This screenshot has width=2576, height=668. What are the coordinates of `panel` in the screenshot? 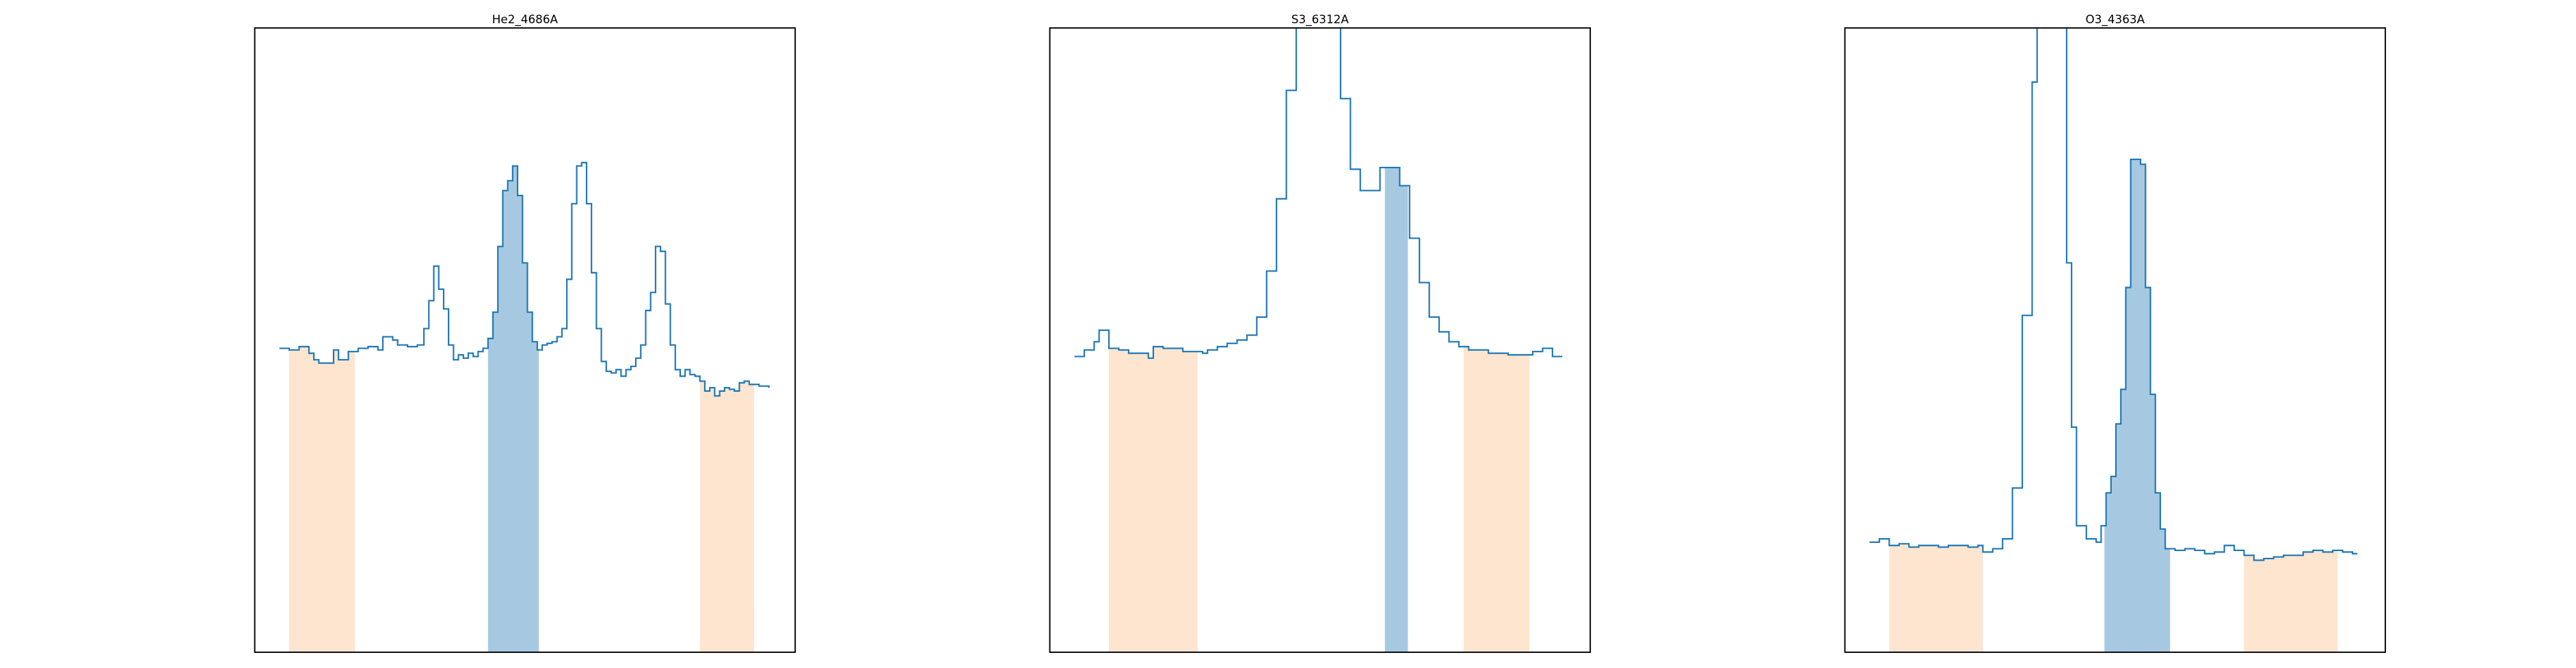 It's located at (524, 406).